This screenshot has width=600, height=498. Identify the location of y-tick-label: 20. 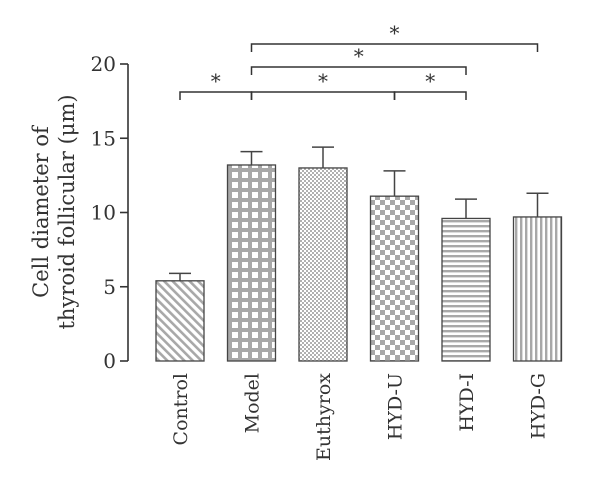
(103, 64).